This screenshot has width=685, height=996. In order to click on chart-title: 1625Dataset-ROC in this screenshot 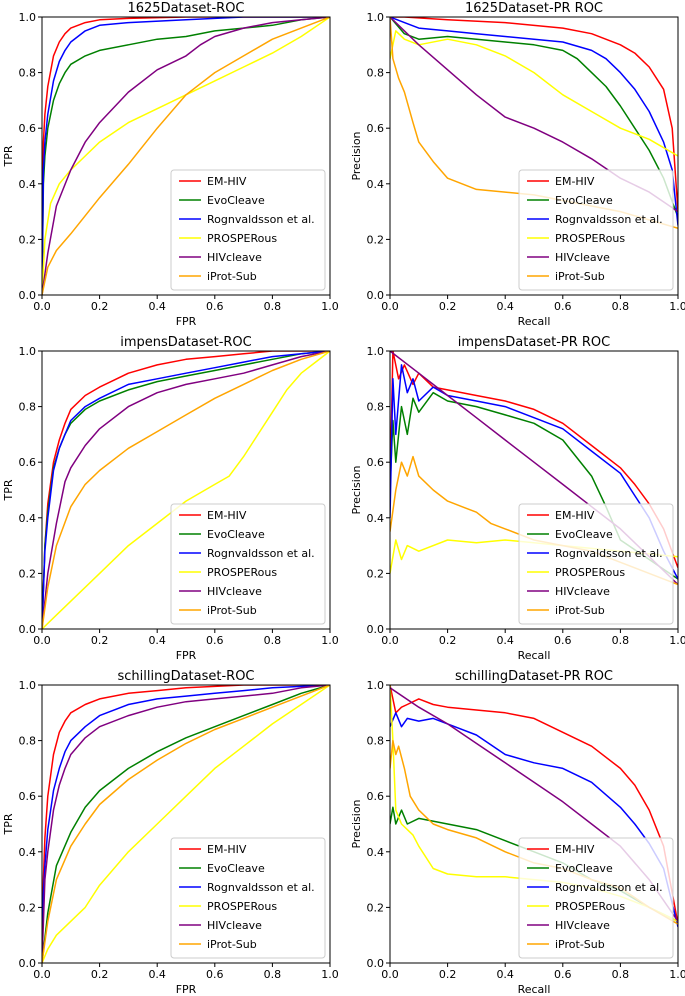, I will do `click(185, 8)`.